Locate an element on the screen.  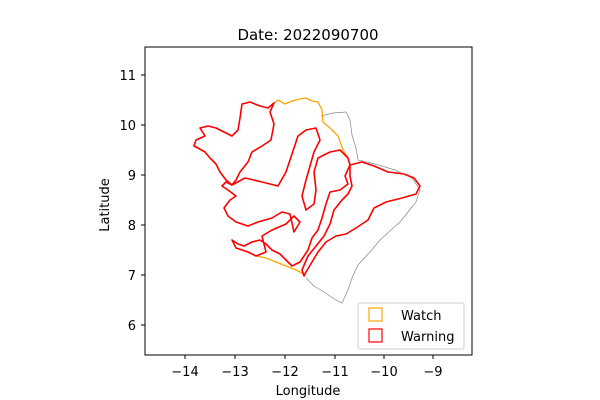
x-axis: −14 −13 −12 −11 −10 −9 Longitude is located at coordinates (307, 377).